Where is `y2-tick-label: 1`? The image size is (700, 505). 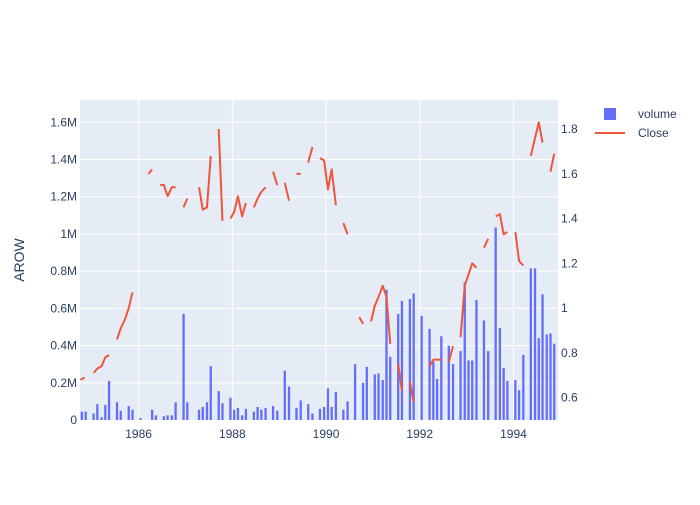
y2-tick-label: 1 is located at coordinates (564, 308).